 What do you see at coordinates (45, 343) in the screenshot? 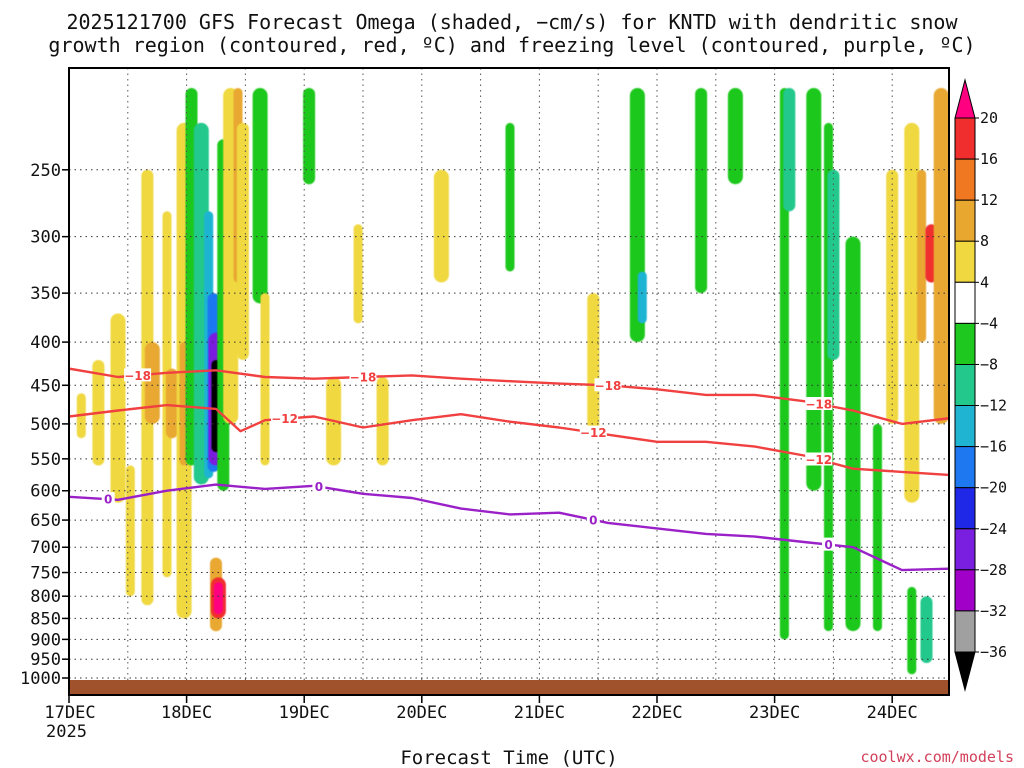
I see `y-tick-label: 400` at bounding box center [45, 343].